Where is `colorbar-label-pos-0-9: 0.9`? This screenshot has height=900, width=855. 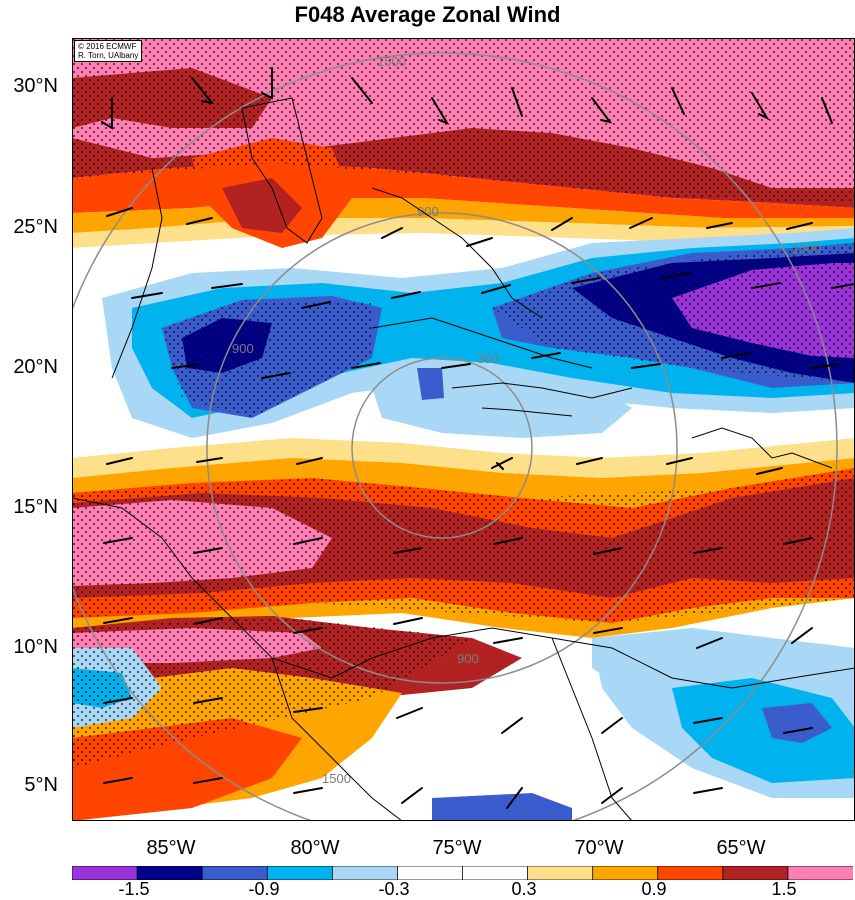 colorbar-label-pos-0-9: 0.9 is located at coordinates (654, 889).